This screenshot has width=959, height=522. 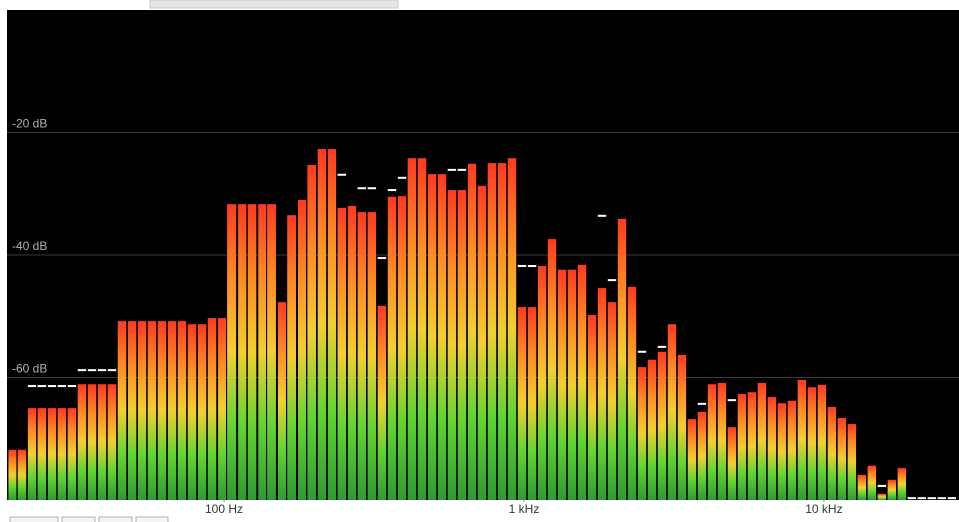 What do you see at coordinates (823, 509) in the screenshot?
I see `x-tick-label: 10 kHz` at bounding box center [823, 509].